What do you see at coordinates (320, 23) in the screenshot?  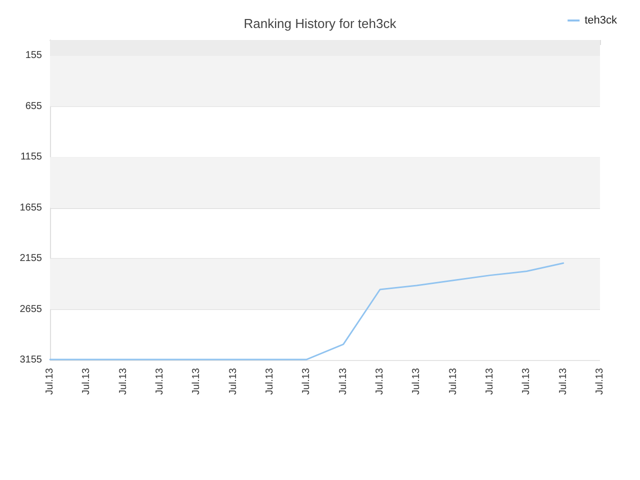 I see `chart-title: Ranking History for teh3ck` at bounding box center [320, 23].